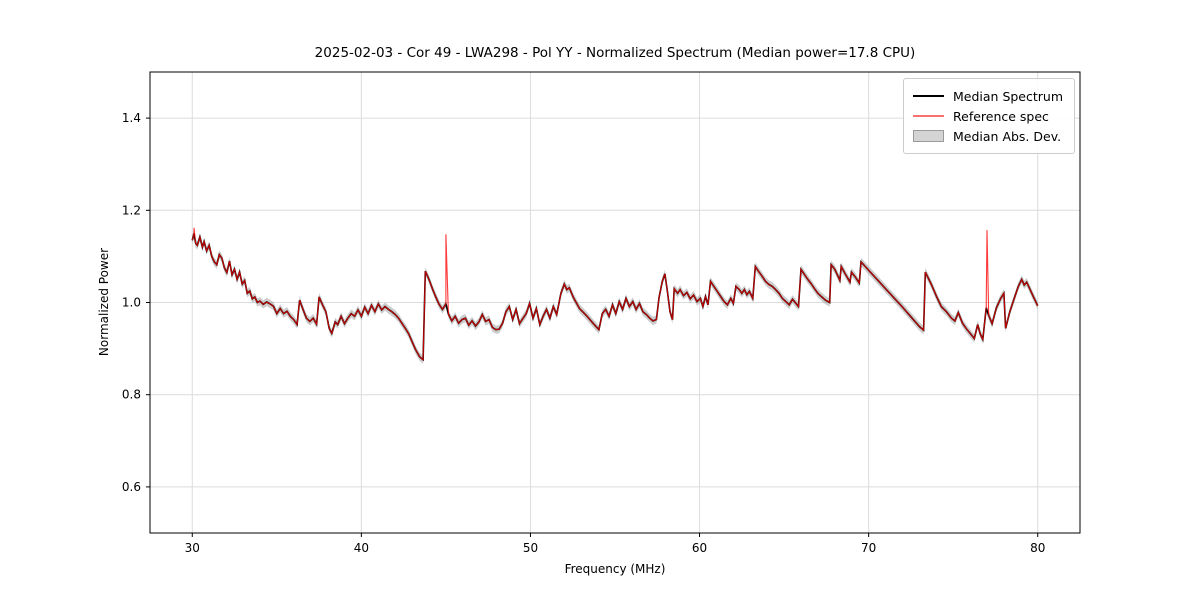  I want to click on legend-entry-reference: Reference spec, so click(989, 116).